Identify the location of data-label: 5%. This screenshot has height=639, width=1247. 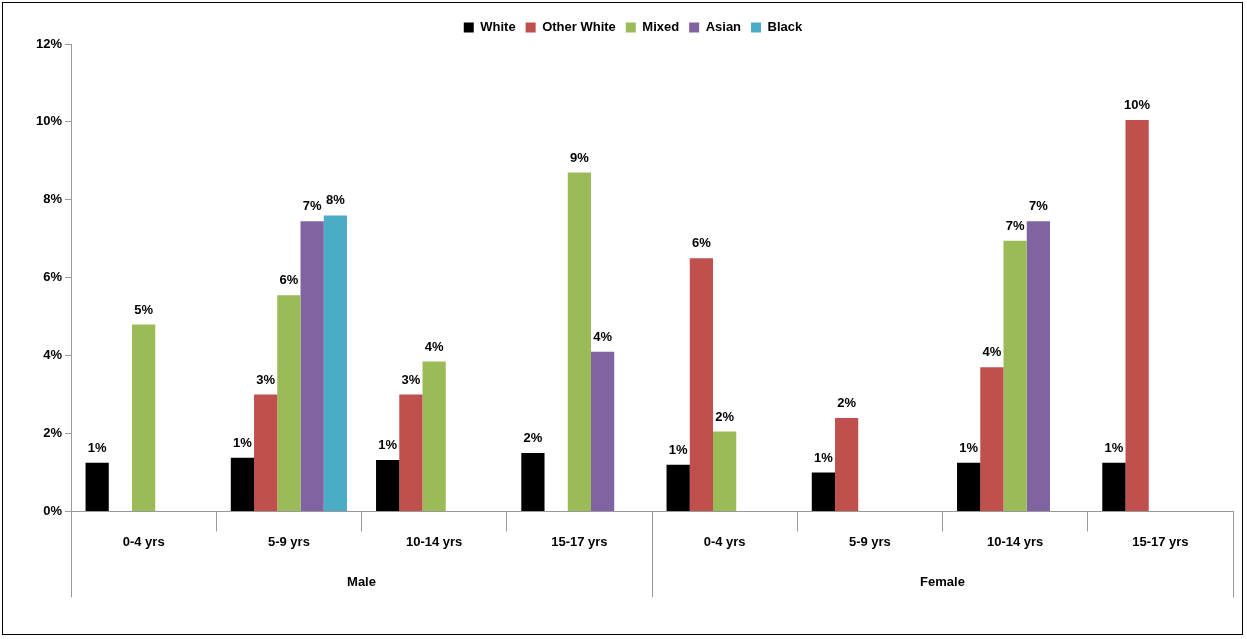
(144, 309).